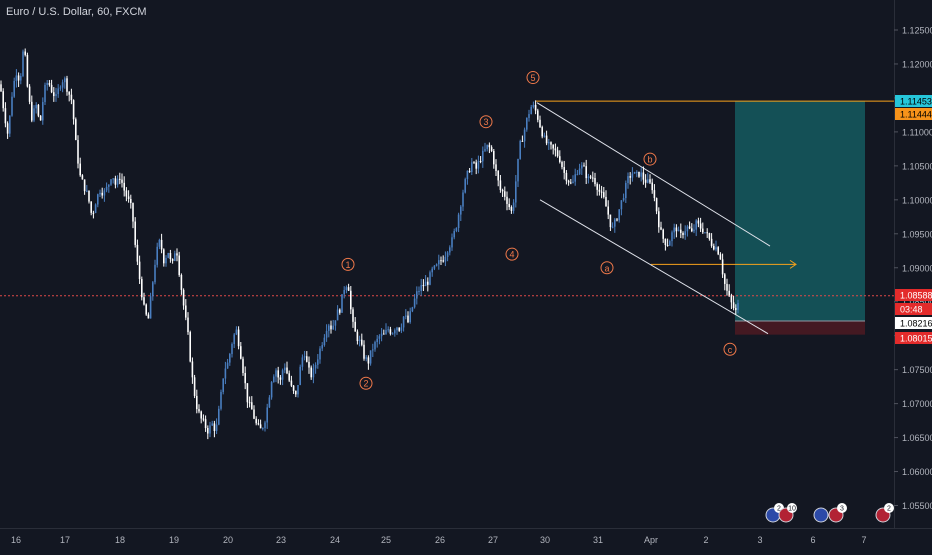  I want to click on symbol-title: Euro / U.S. Dollar, 60, FXCM, so click(76, 12).